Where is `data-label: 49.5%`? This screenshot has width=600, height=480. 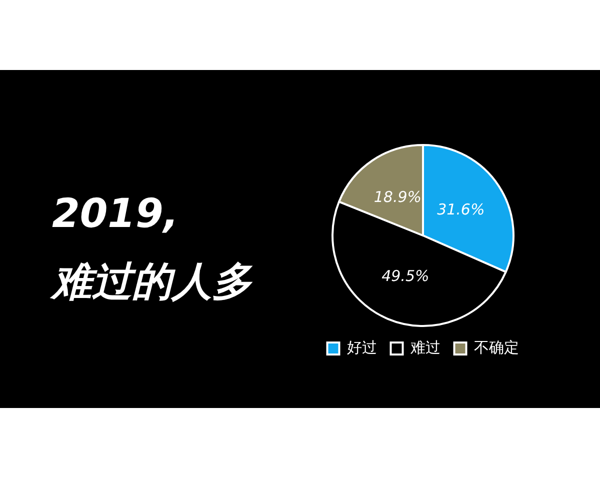
data-label: 49.5% is located at coordinates (406, 276).